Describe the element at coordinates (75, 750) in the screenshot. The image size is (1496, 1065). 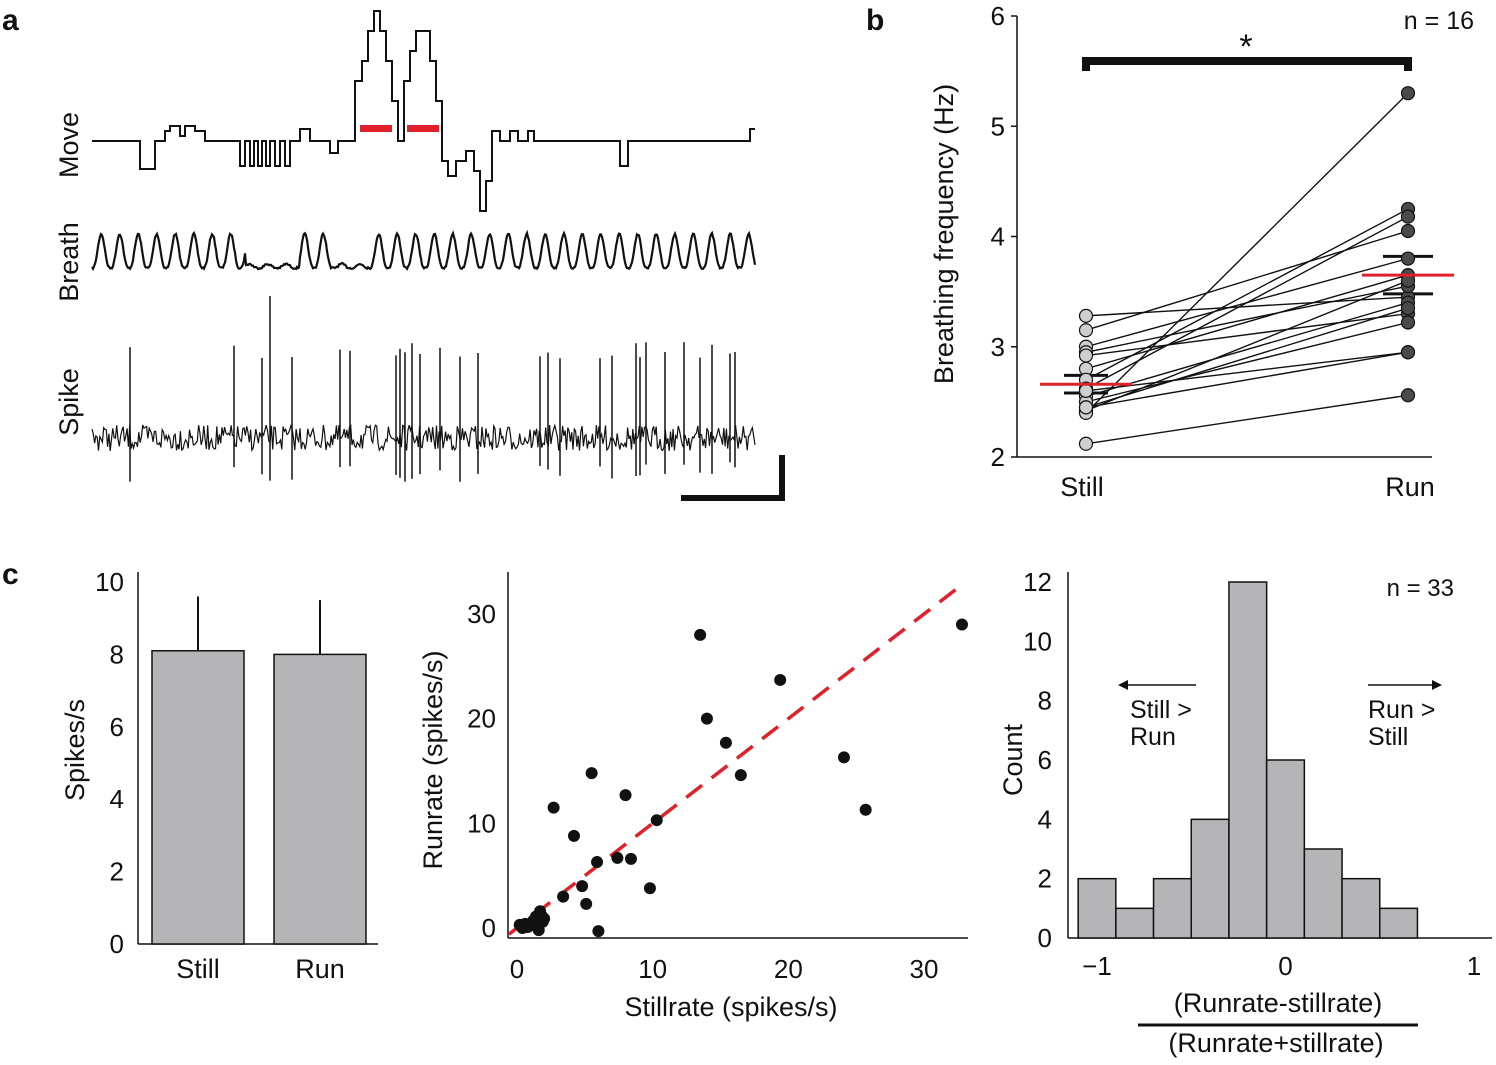
I see `c1-y-axis-label: Spikes/s` at that location.